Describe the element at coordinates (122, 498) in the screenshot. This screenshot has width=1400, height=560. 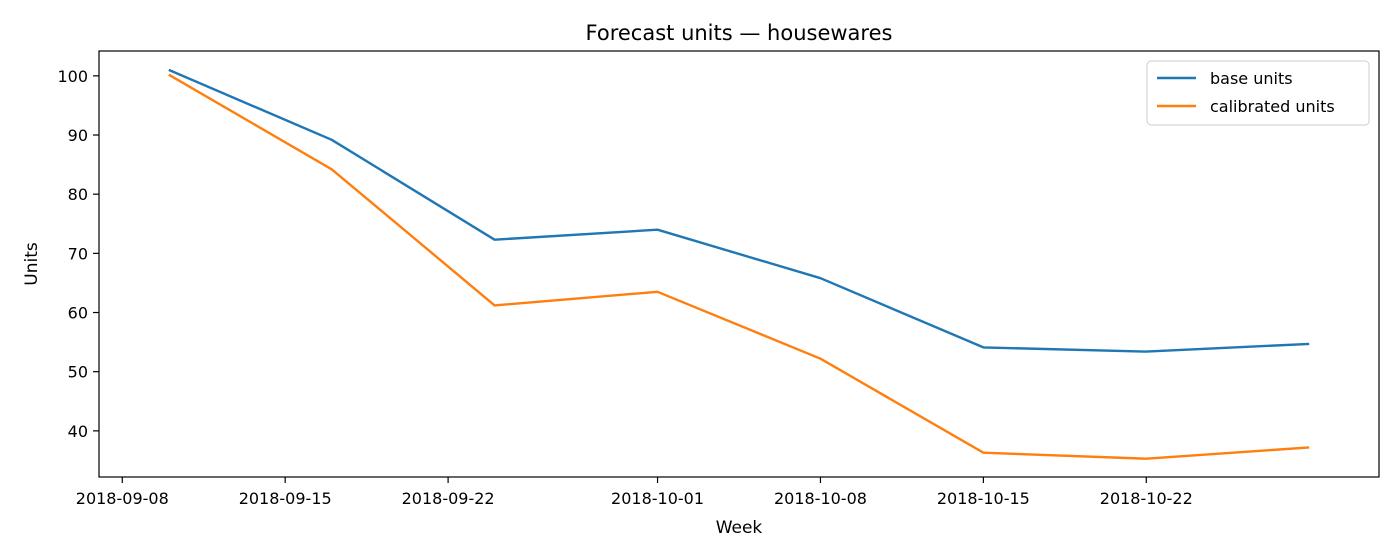
I see `x-tick-label: 2018-09-08` at that location.